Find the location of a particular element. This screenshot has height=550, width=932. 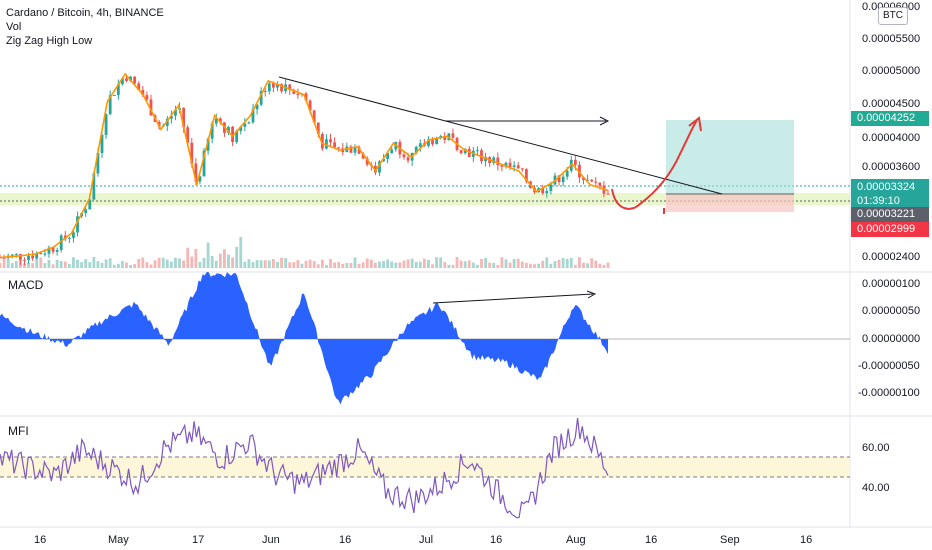

mfi-axis-label: 60.00 is located at coordinates (876, 448).